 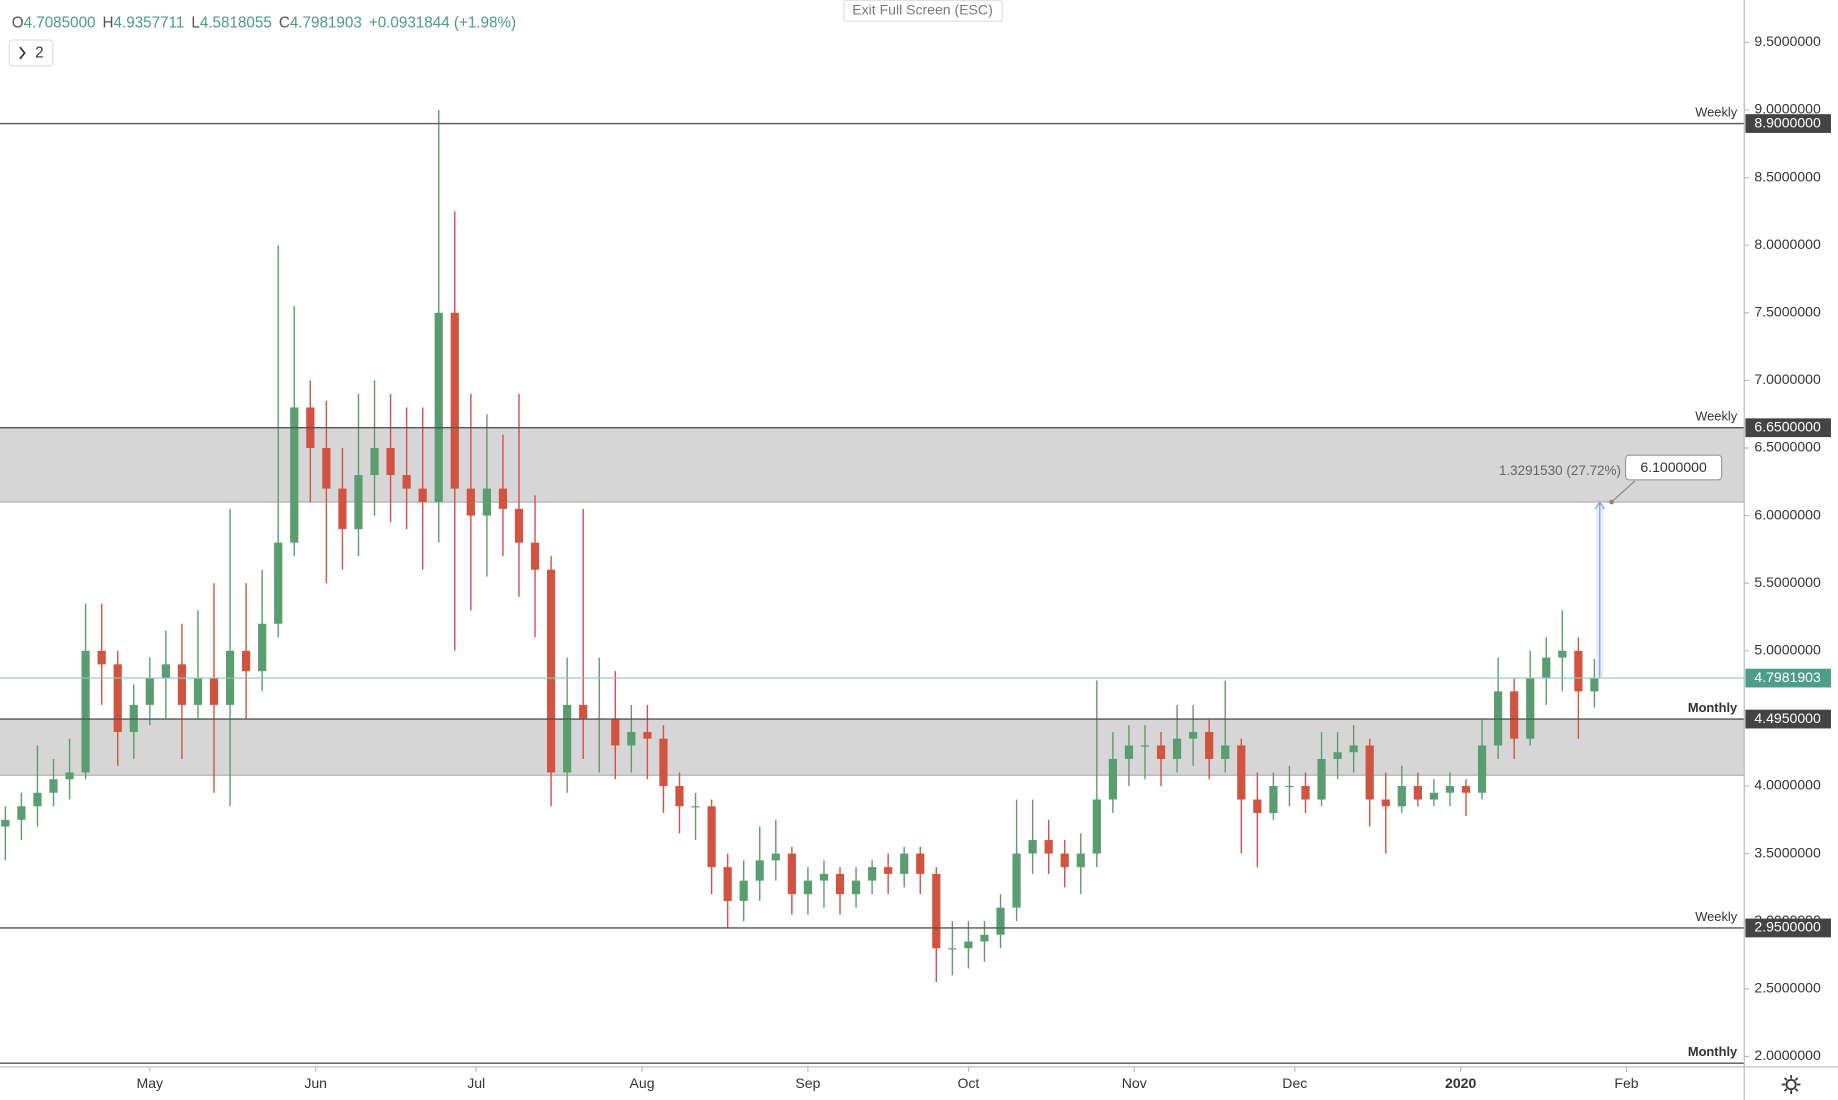 I want to click on chevron-icon, so click(x=22, y=53).